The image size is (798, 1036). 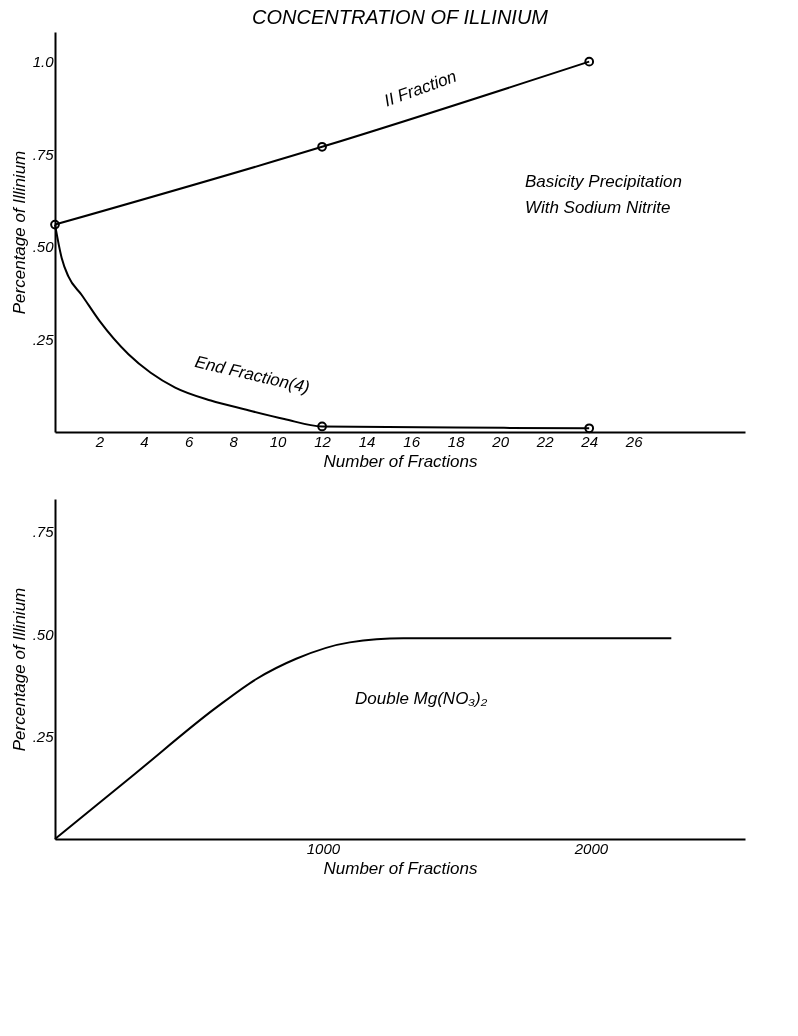 I want to click on x-tick-label: 4, so click(x=144, y=441).